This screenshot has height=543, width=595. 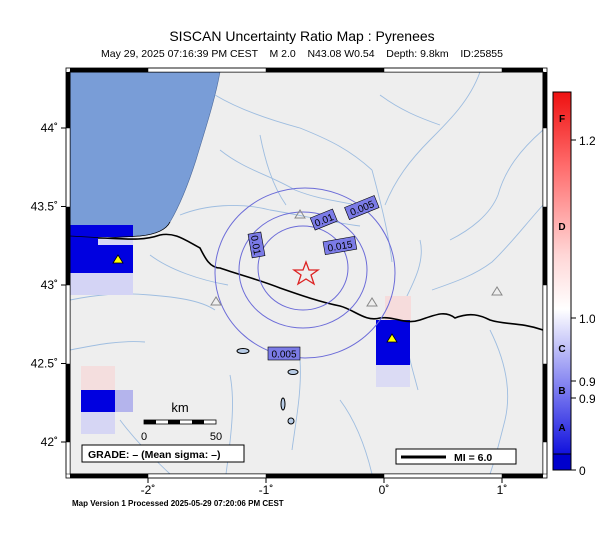 I want to click on epicenter-star-icon, so click(x=306, y=273).